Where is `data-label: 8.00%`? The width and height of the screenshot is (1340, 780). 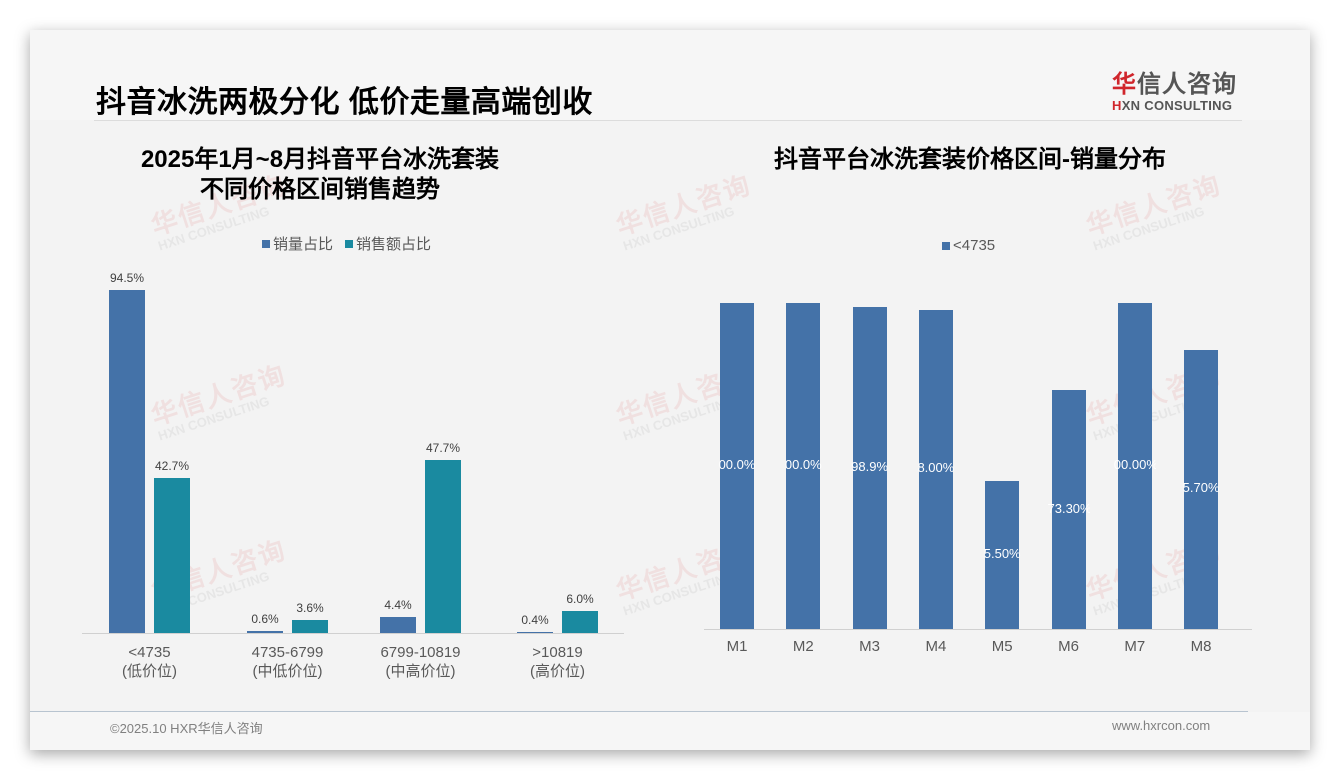
data-label: 8.00% is located at coordinates (936, 468).